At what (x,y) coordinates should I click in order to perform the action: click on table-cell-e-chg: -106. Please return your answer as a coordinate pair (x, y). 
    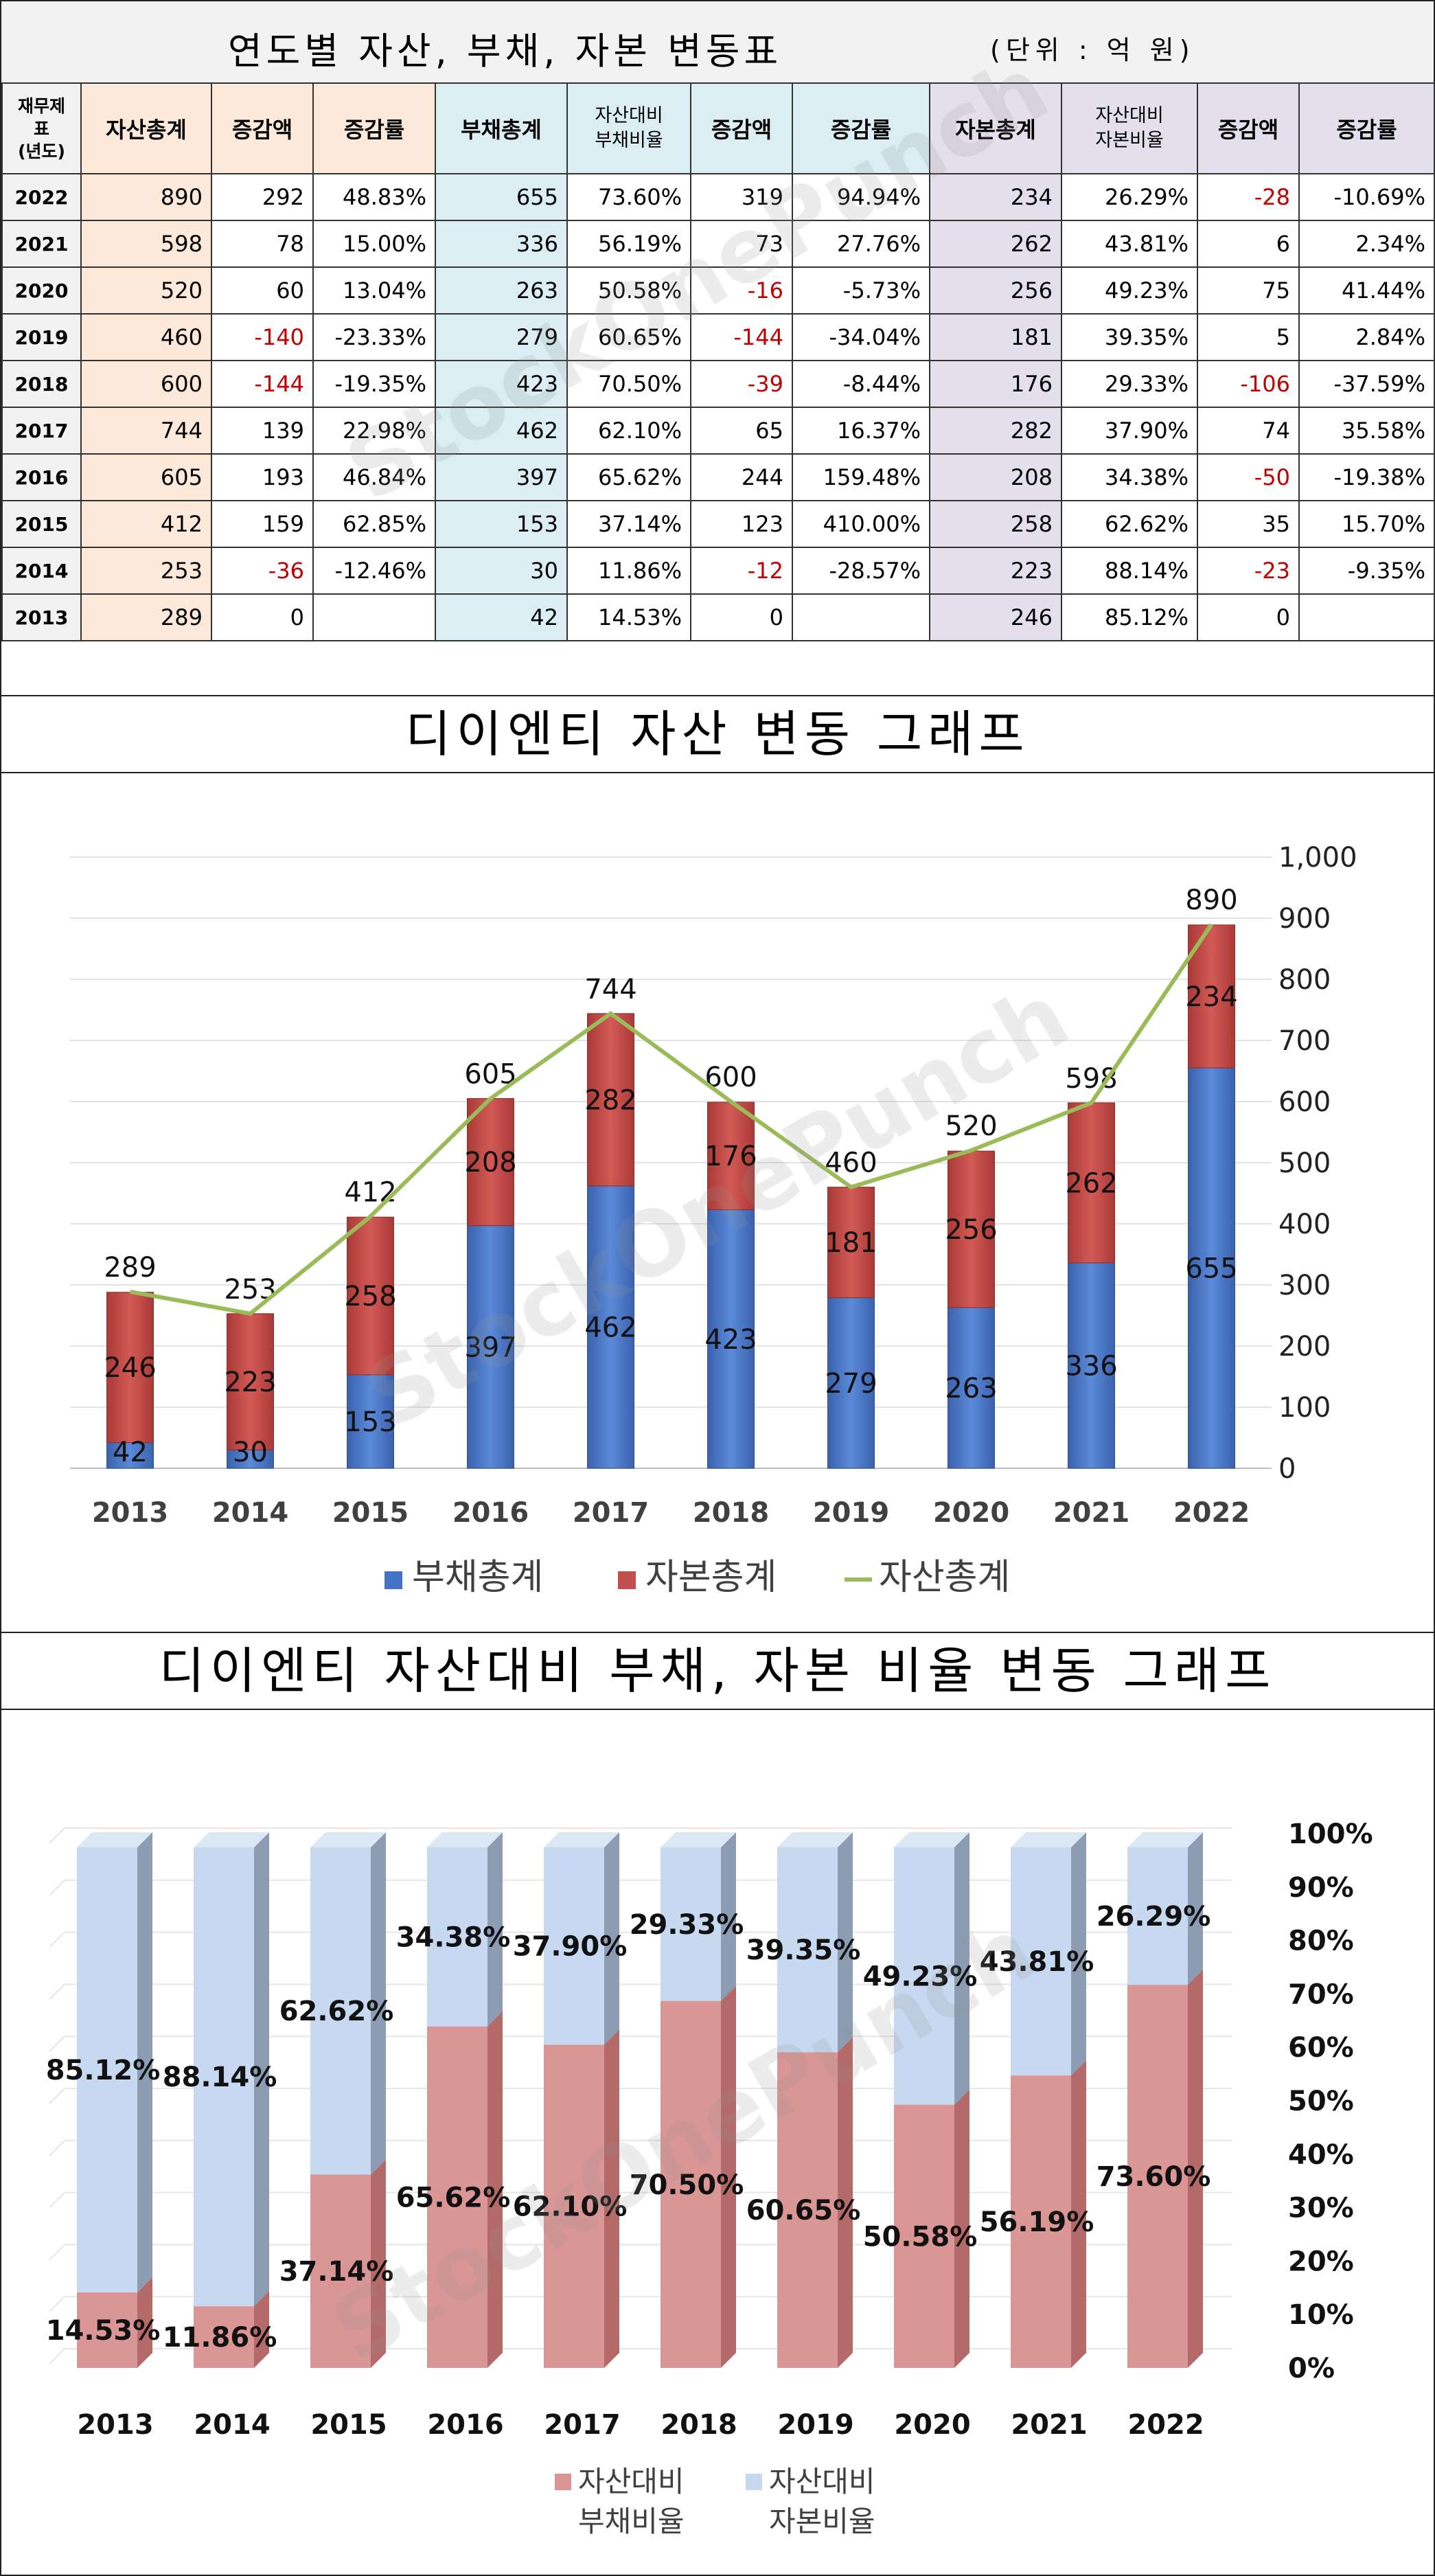
    Looking at the image, I should click on (1248, 384).